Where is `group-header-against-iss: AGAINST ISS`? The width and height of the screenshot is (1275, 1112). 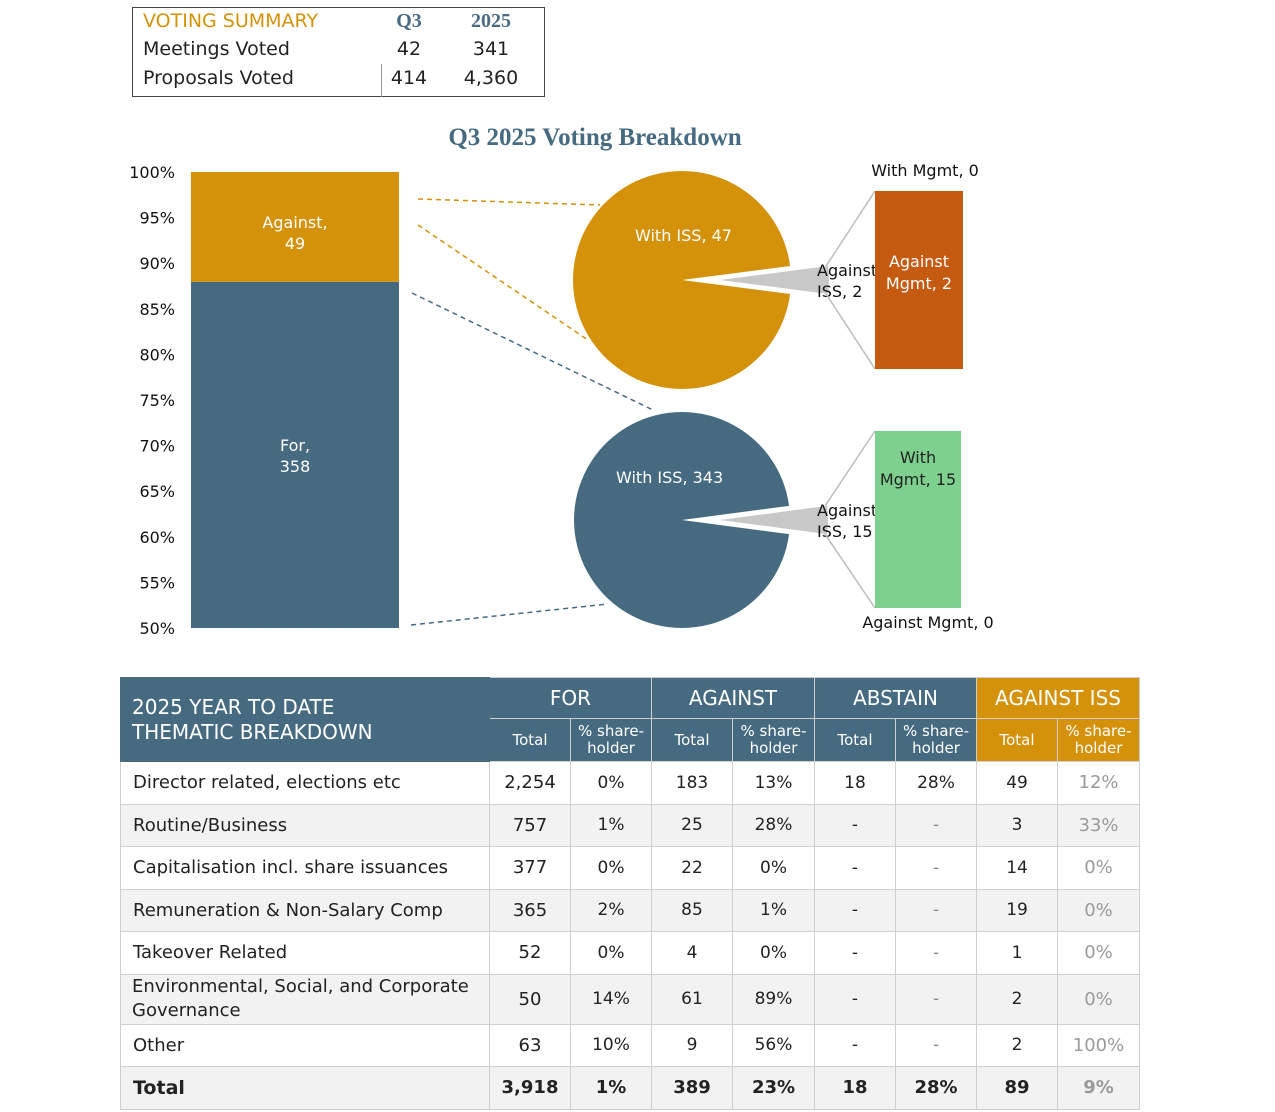
group-header-against-iss: AGAINST ISS is located at coordinates (1058, 698).